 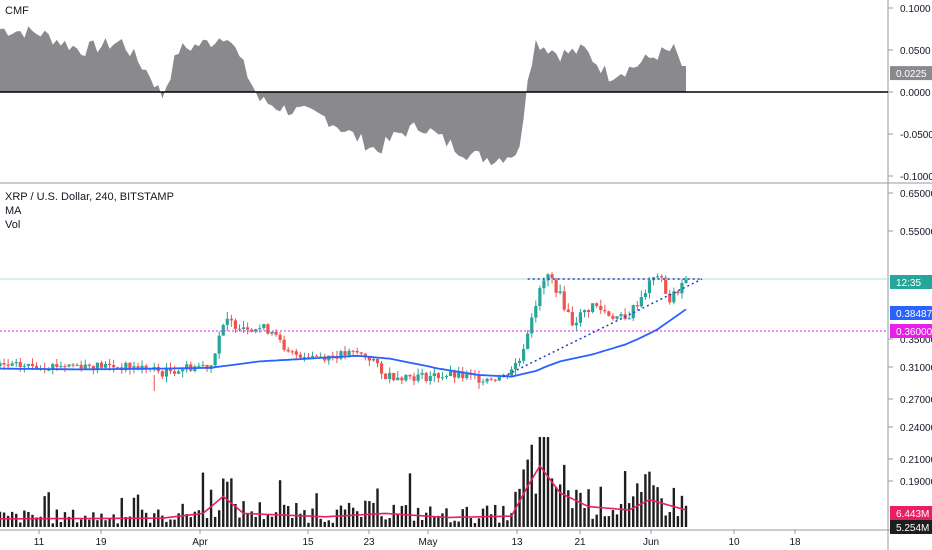 What do you see at coordinates (912, 528) in the screenshot?
I see `volume-ma-text: 5.254M` at bounding box center [912, 528].